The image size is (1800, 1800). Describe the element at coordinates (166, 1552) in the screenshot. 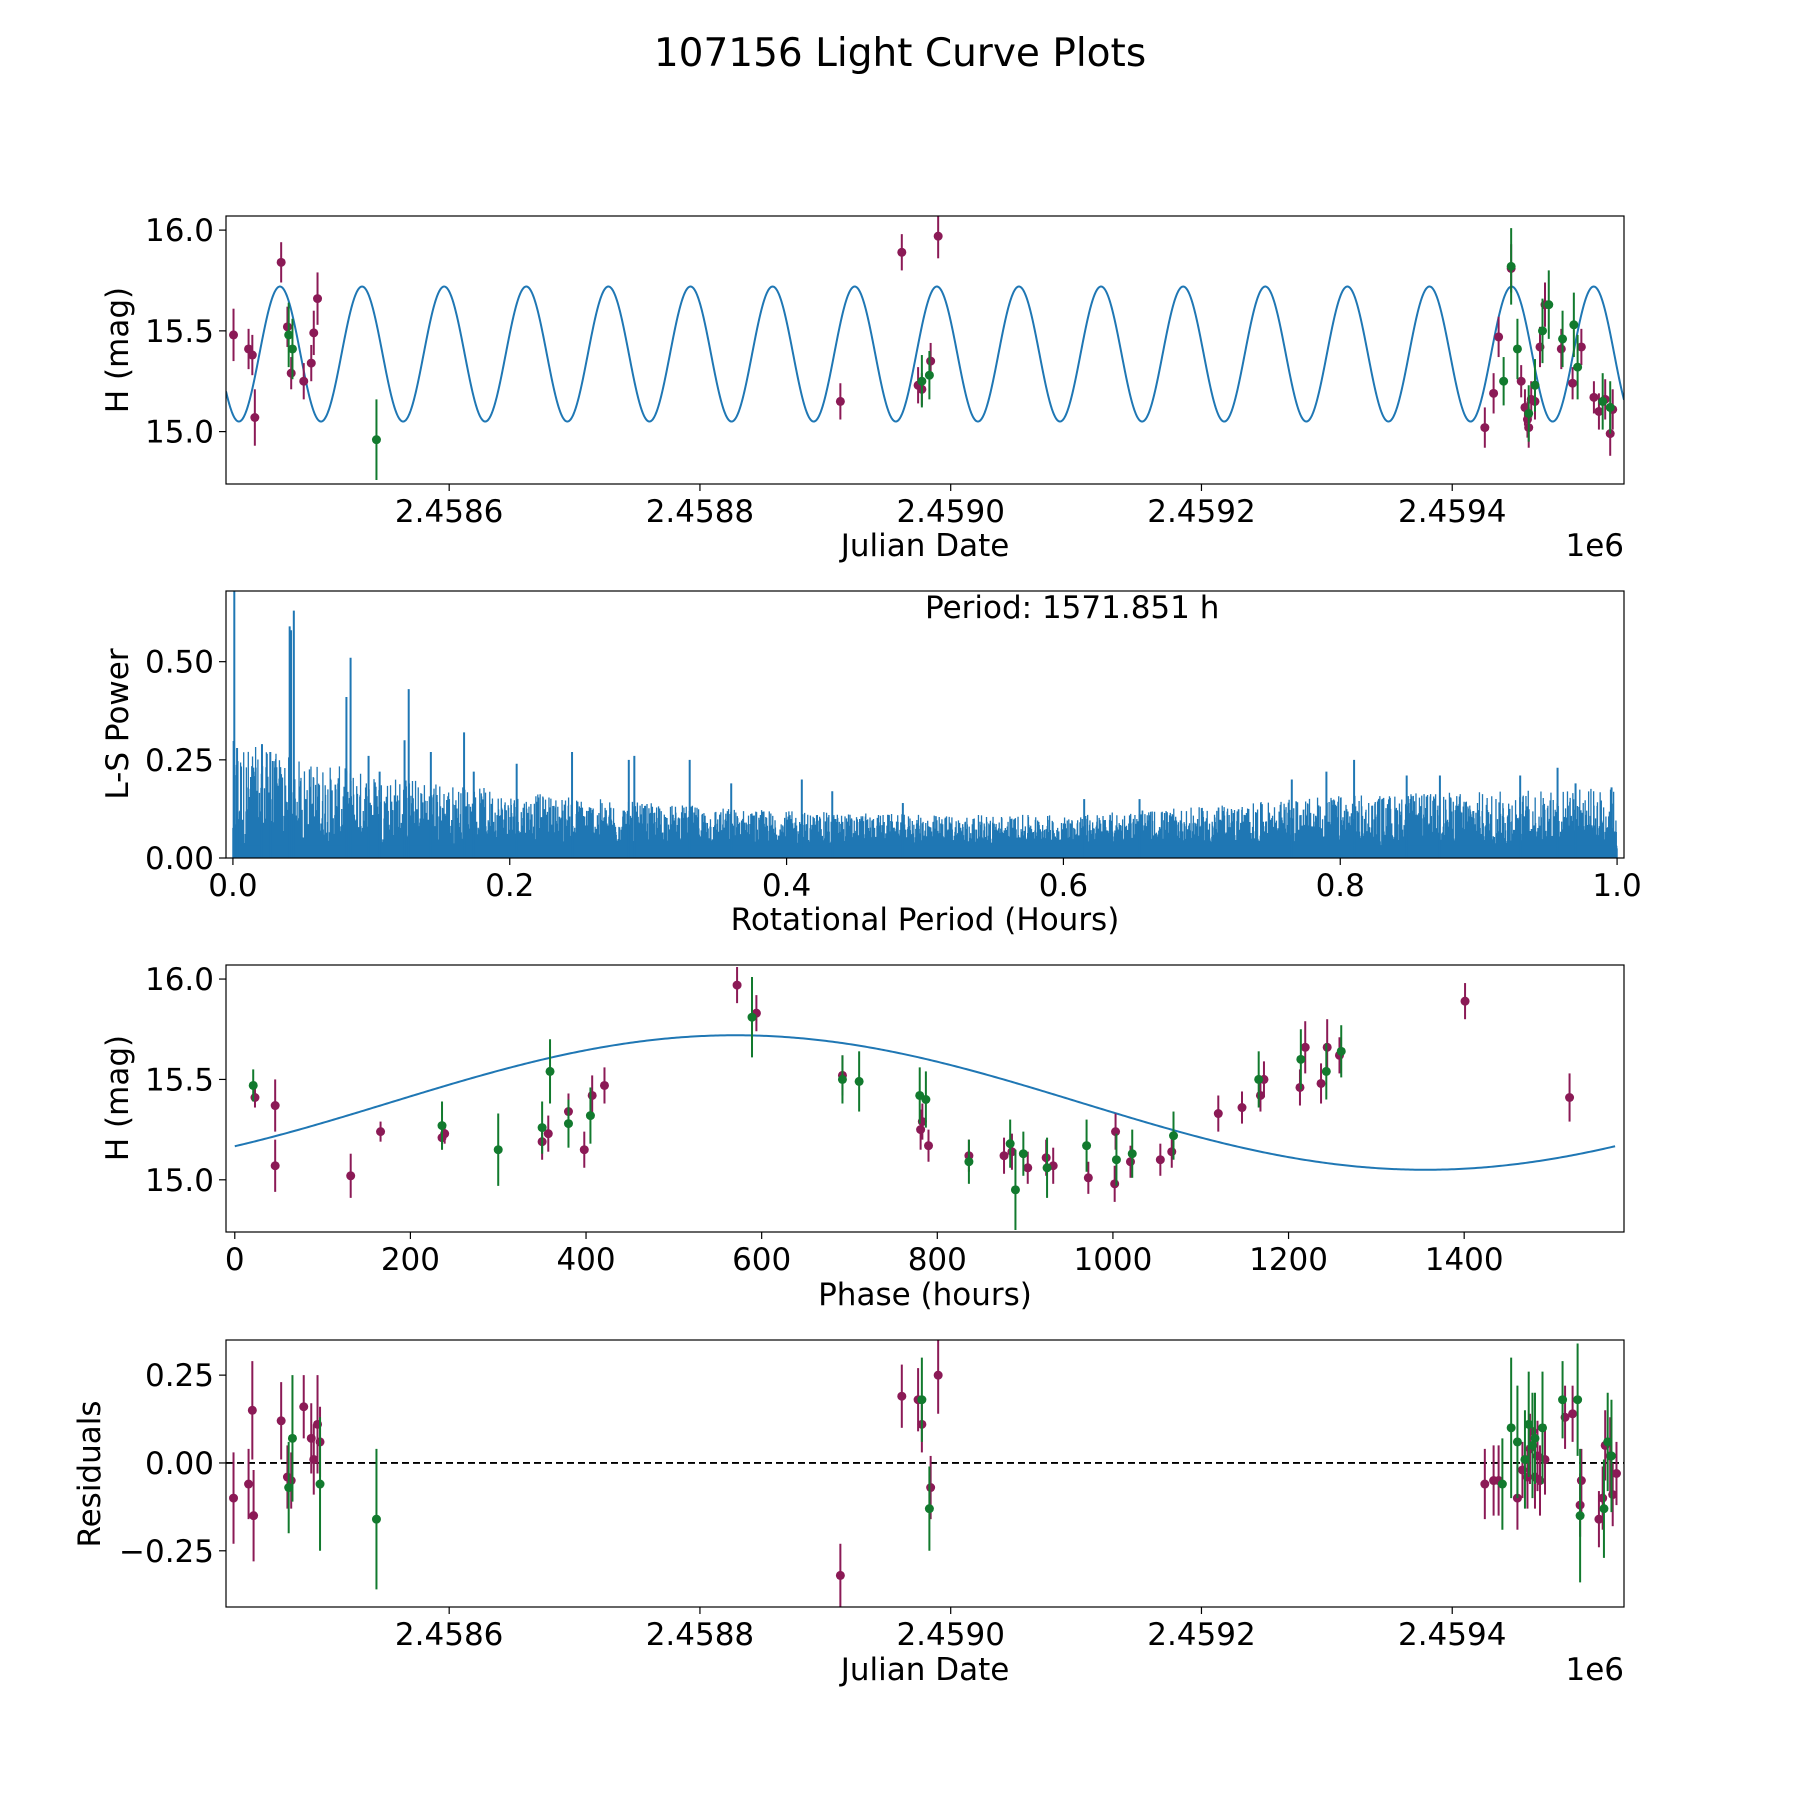

I see `residuals-ytick-label: −0.25` at that location.